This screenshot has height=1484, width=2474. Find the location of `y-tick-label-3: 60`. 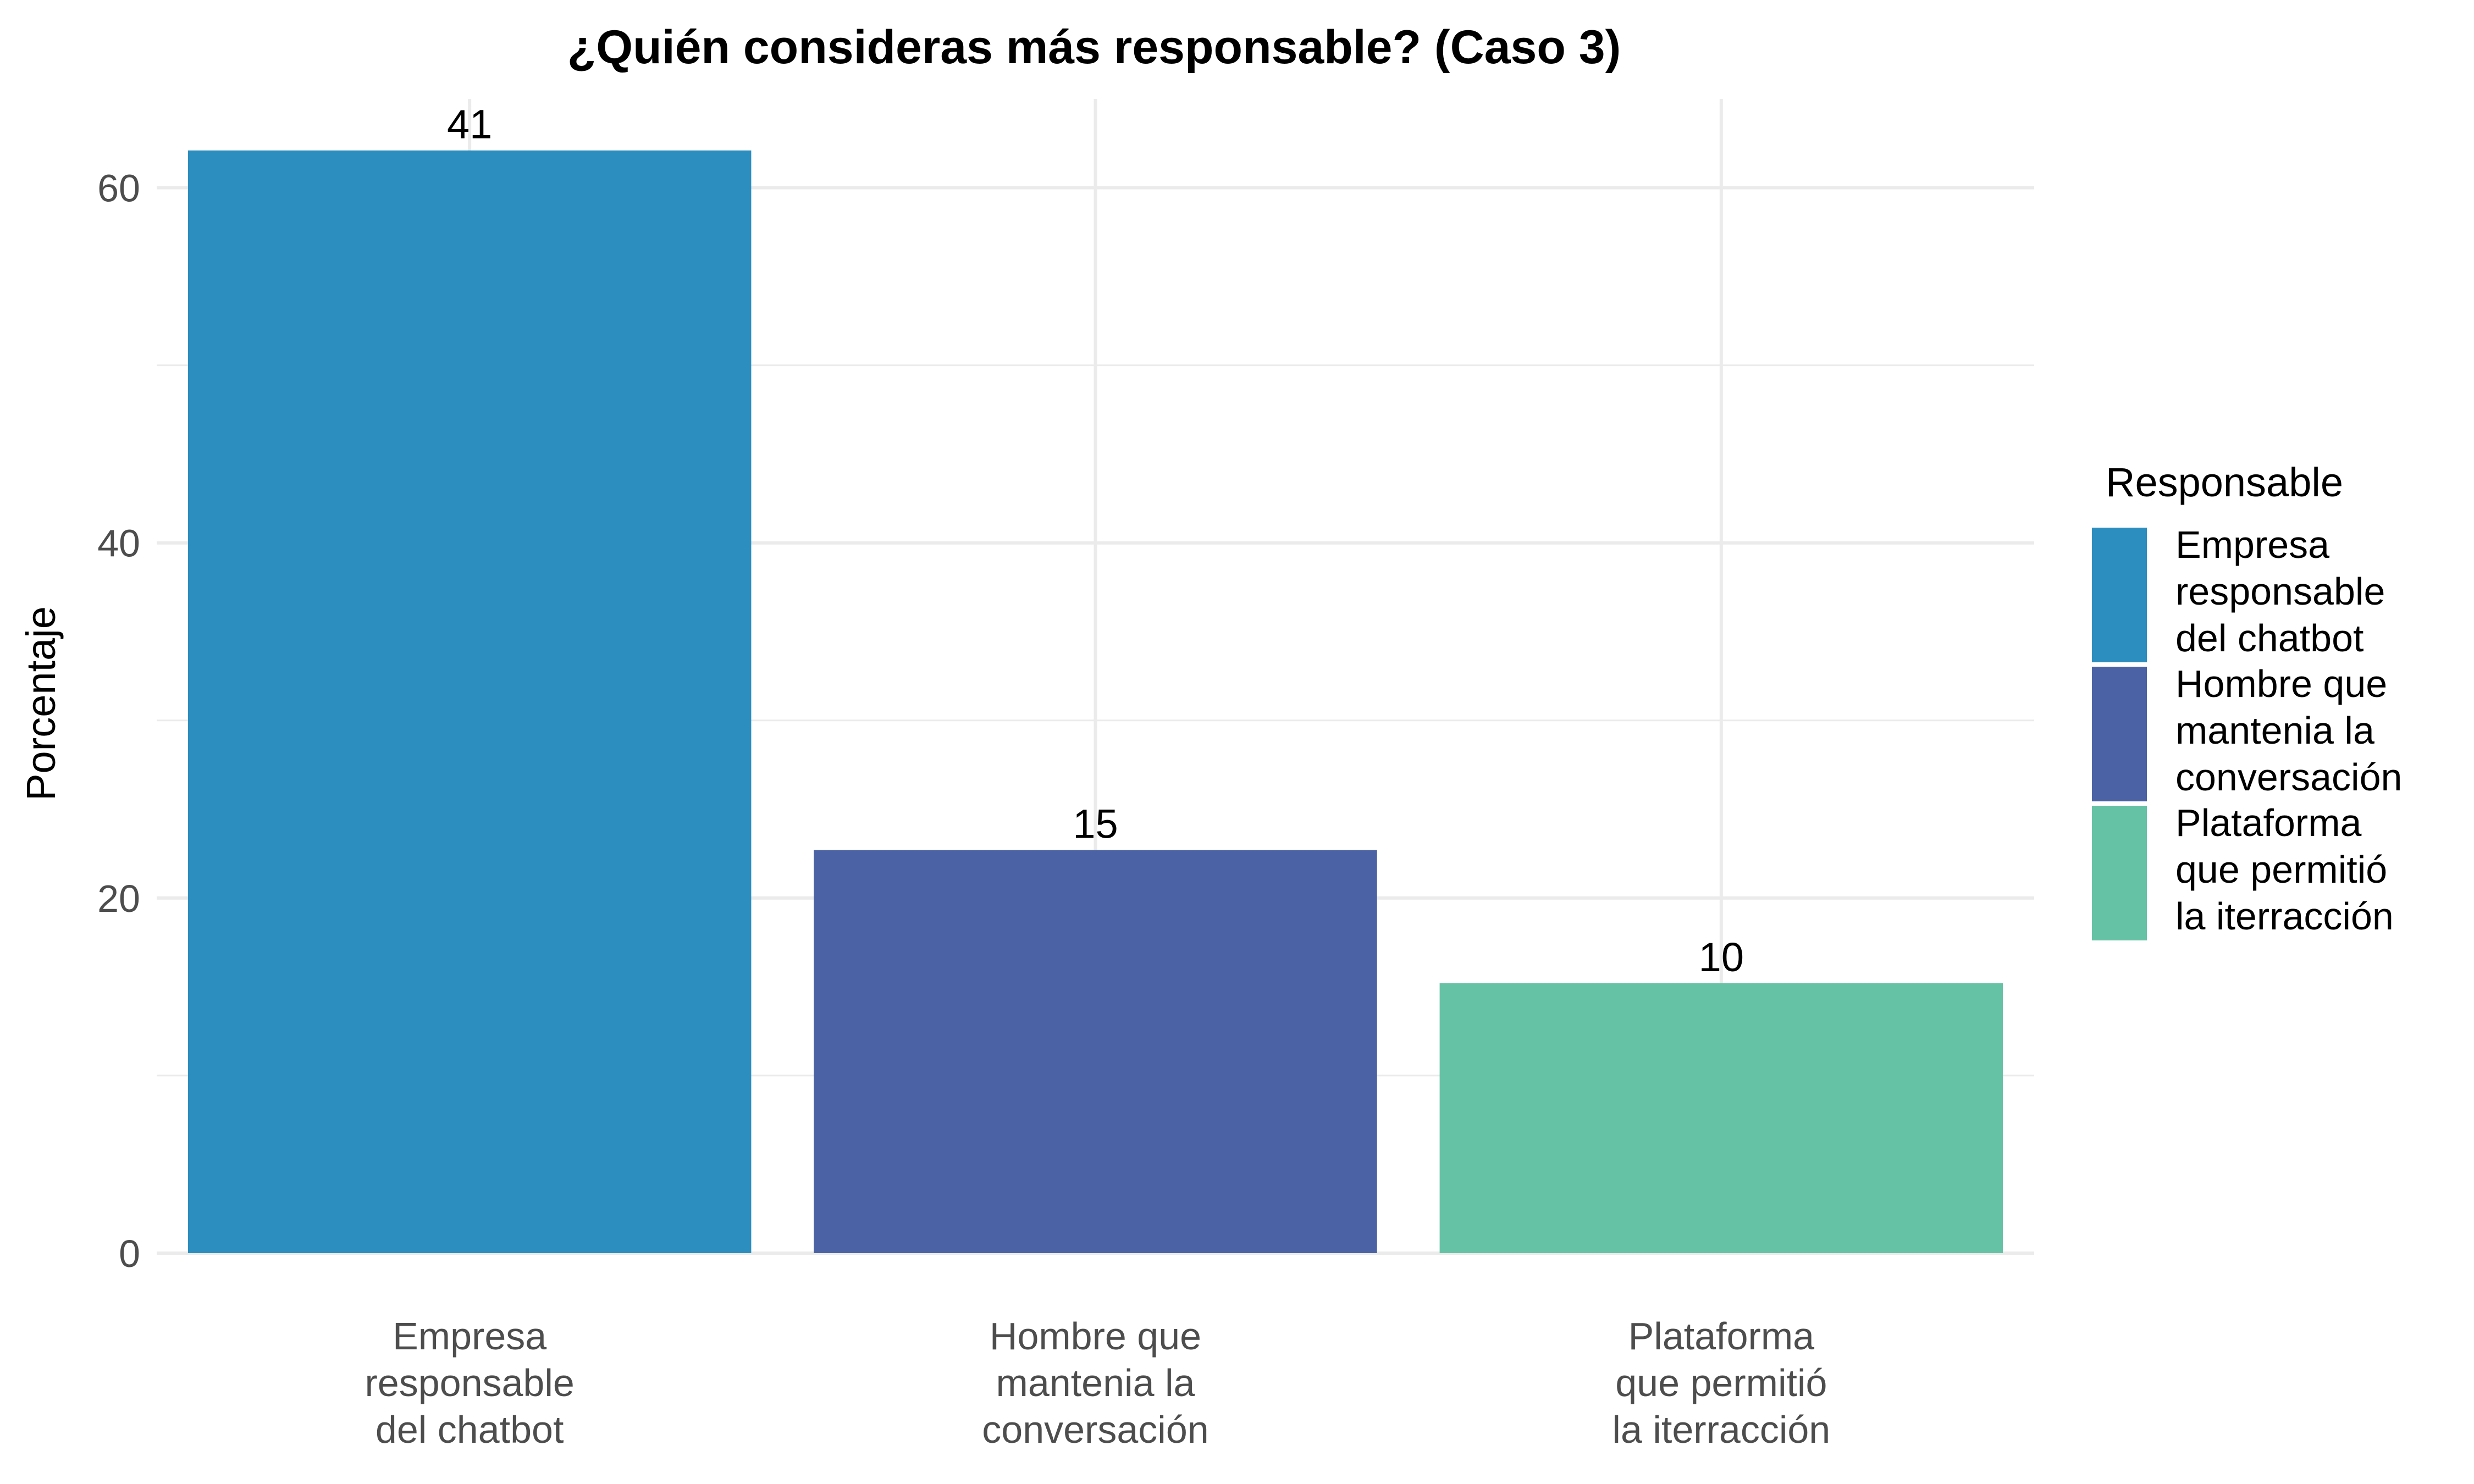

y-tick-label-3: 60 is located at coordinates (119, 188).